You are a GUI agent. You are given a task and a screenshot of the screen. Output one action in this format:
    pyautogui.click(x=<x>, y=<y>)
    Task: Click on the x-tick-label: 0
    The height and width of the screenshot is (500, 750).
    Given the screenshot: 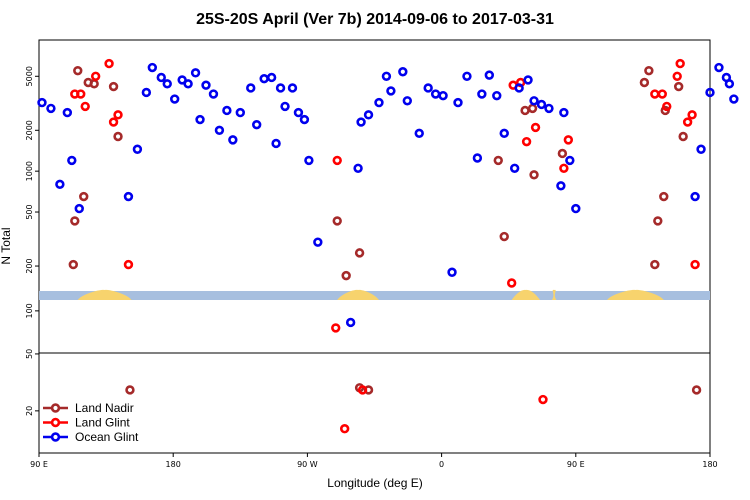 What is the action you would take?
    pyautogui.click(x=441, y=464)
    